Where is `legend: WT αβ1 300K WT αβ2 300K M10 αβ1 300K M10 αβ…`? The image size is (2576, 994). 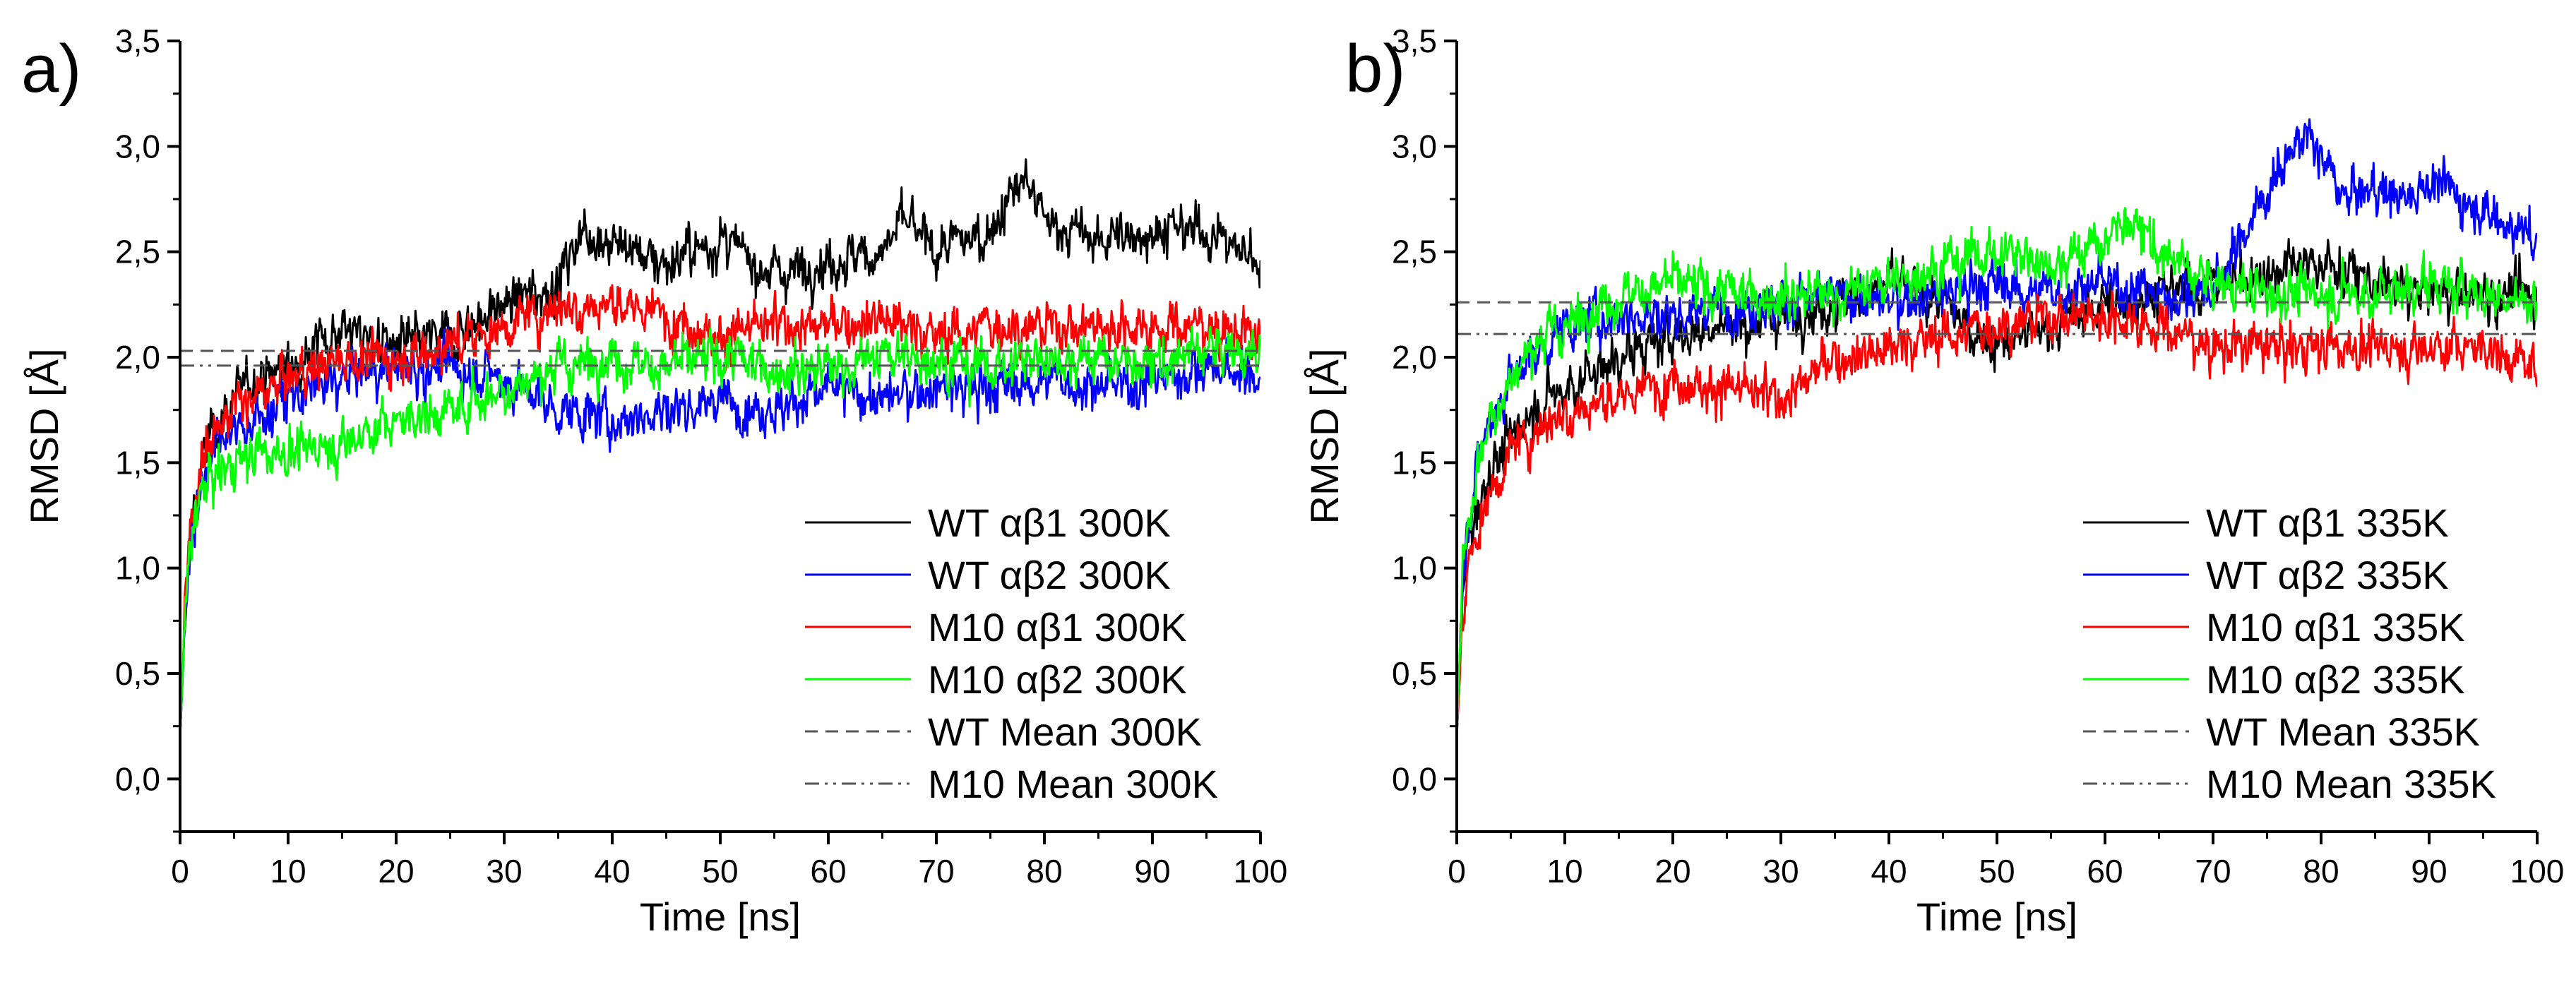 legend: WT αβ1 300K WT αβ2 300K M10 αβ1 300K M10 αβ… is located at coordinates (1011, 653).